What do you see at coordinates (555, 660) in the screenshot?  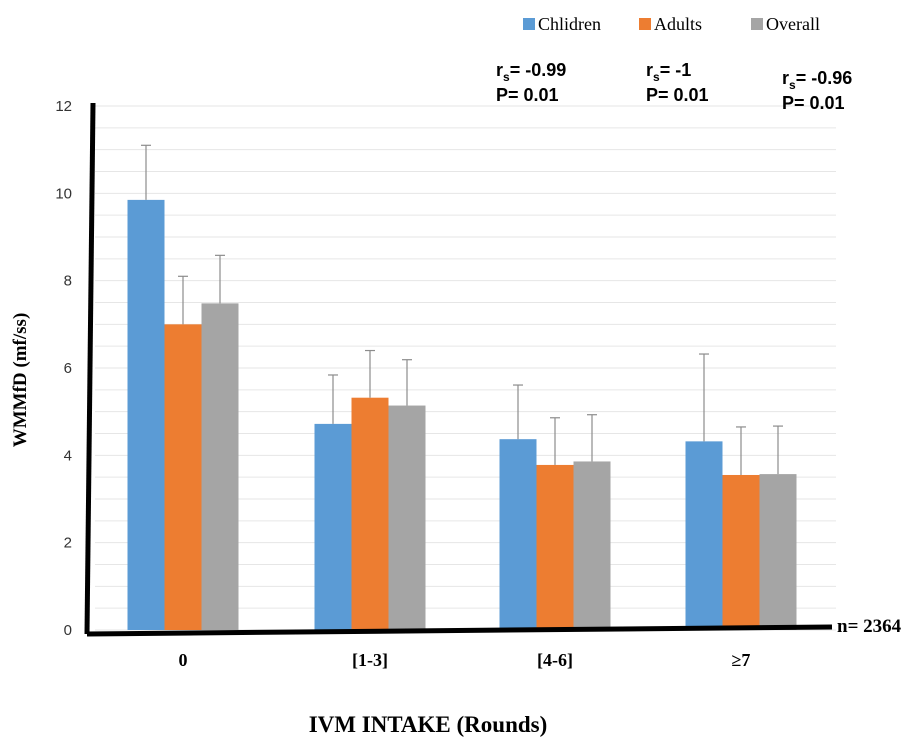 I see `x-tick-label: [4-6]` at bounding box center [555, 660].